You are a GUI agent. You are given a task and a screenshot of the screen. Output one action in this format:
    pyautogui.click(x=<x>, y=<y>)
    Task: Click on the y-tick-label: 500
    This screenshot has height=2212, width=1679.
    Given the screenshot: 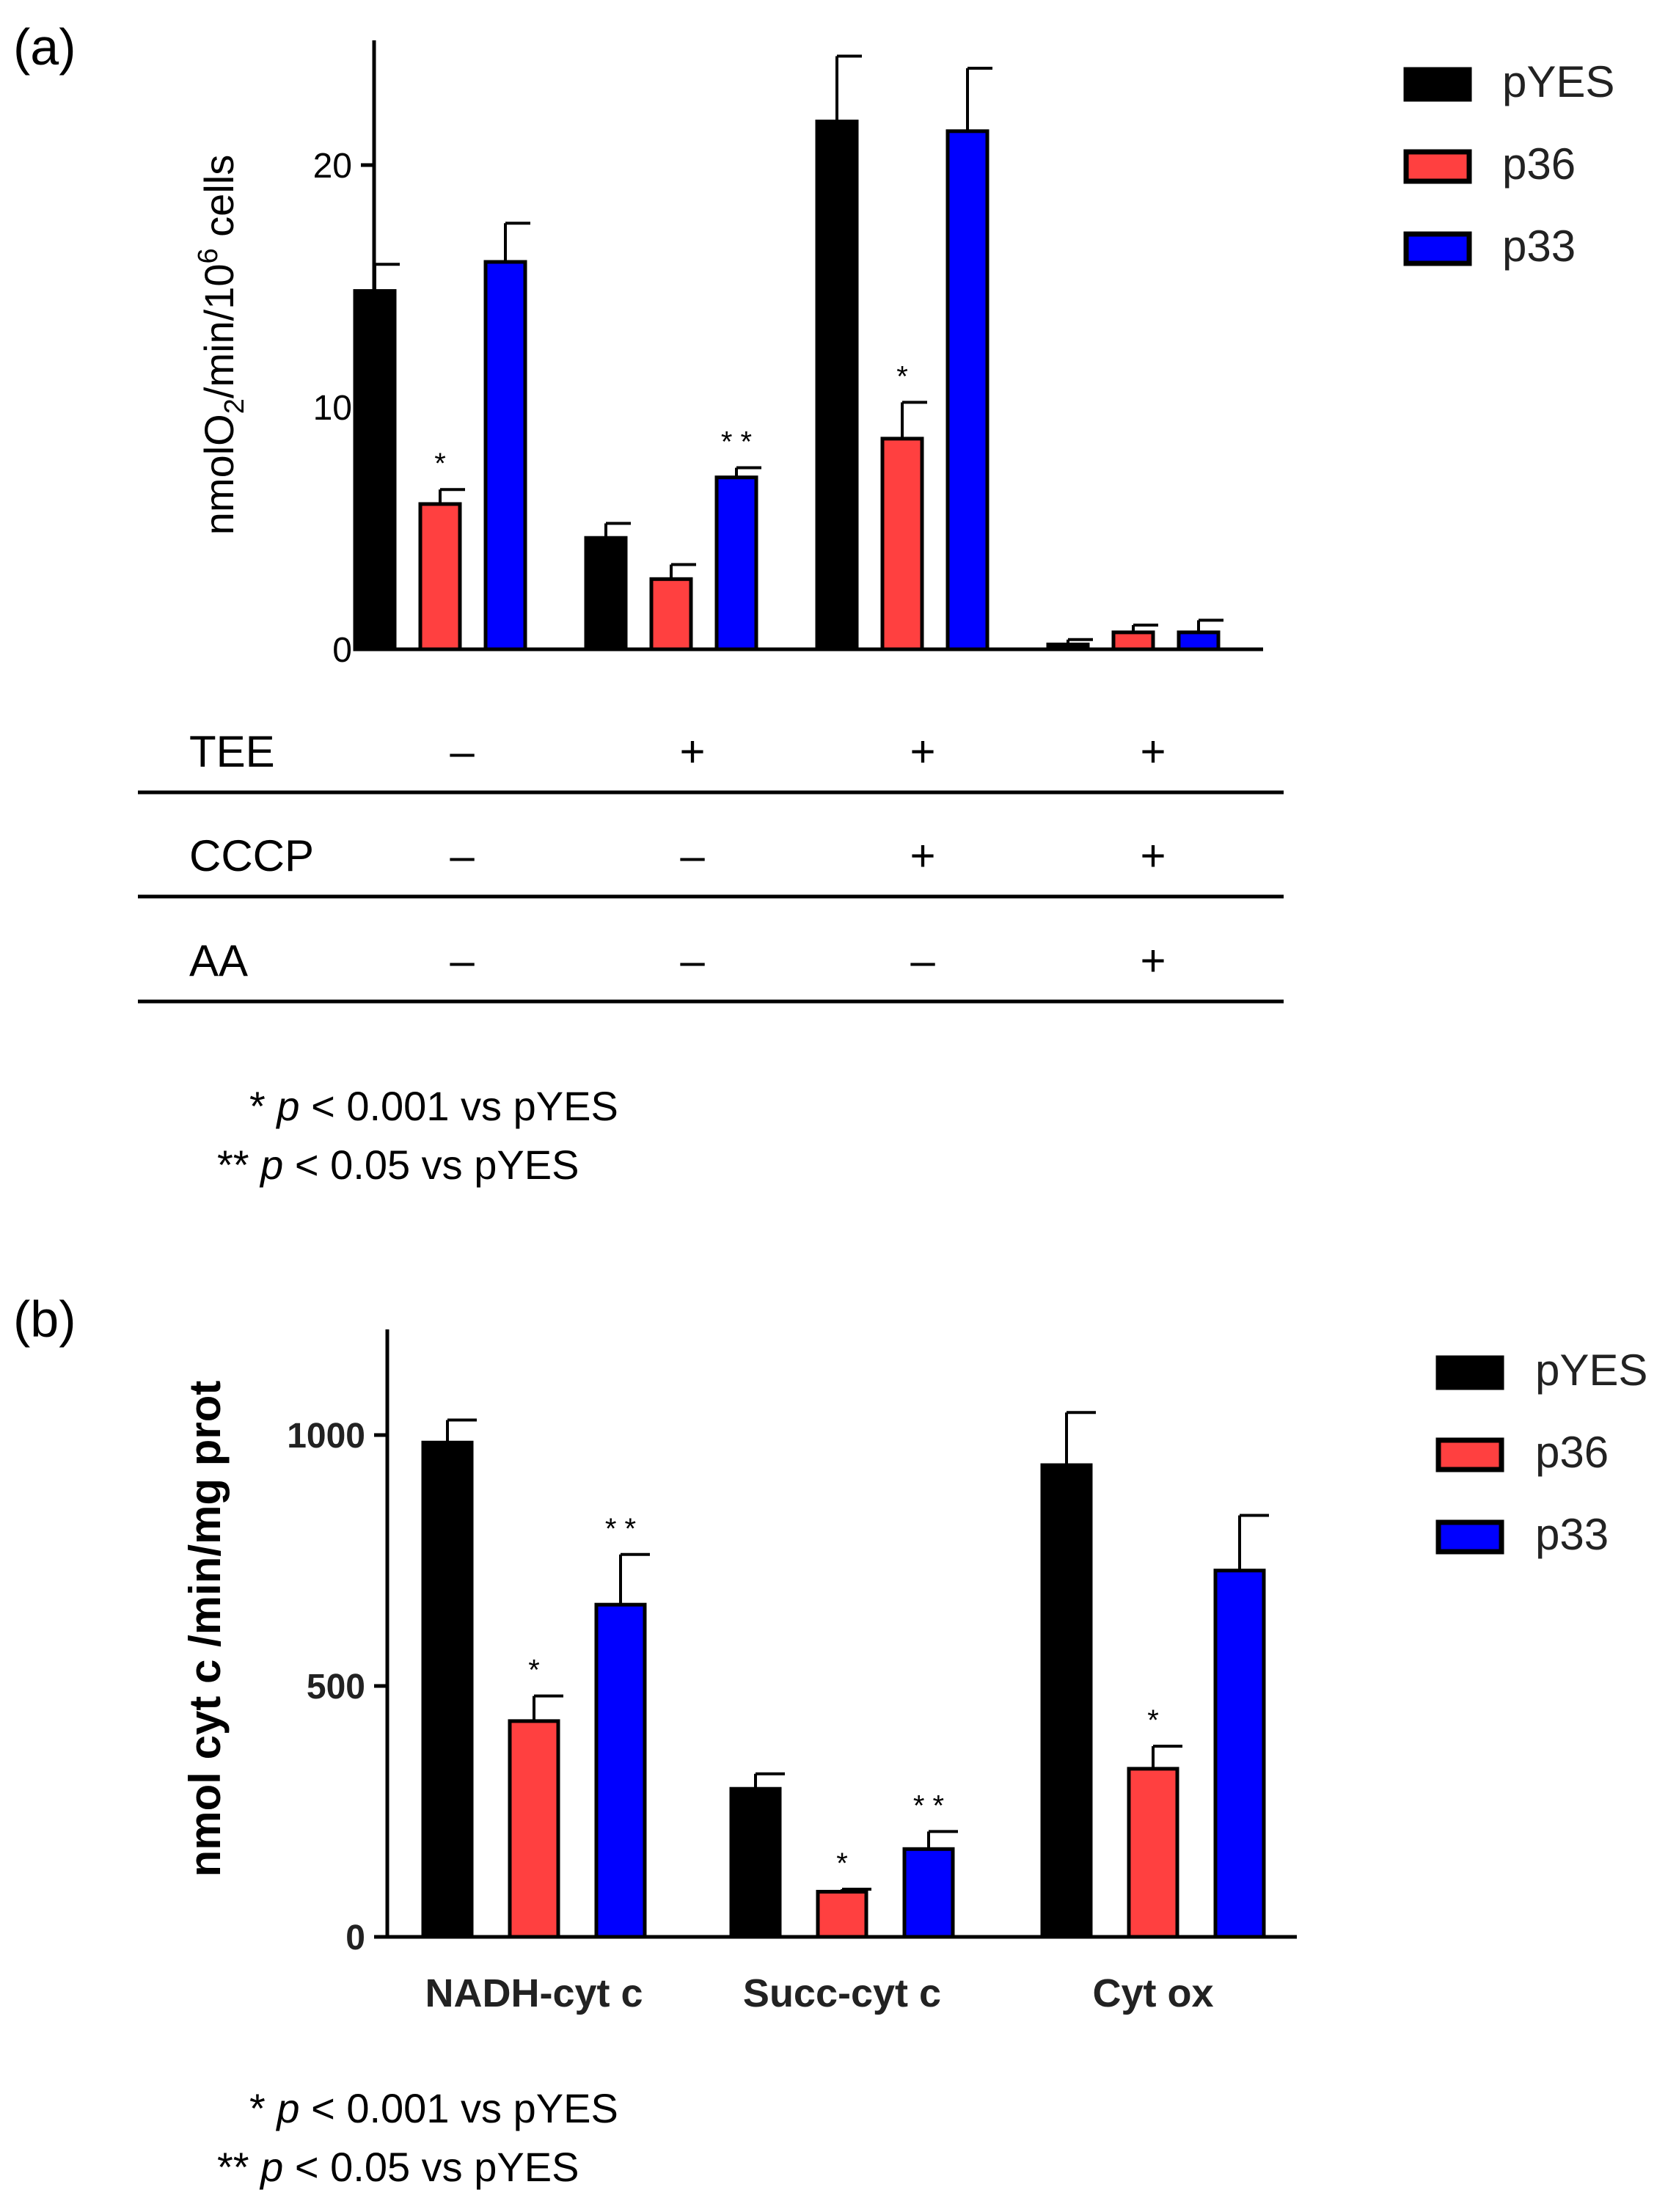 What is the action you would take?
    pyautogui.click(x=336, y=1687)
    